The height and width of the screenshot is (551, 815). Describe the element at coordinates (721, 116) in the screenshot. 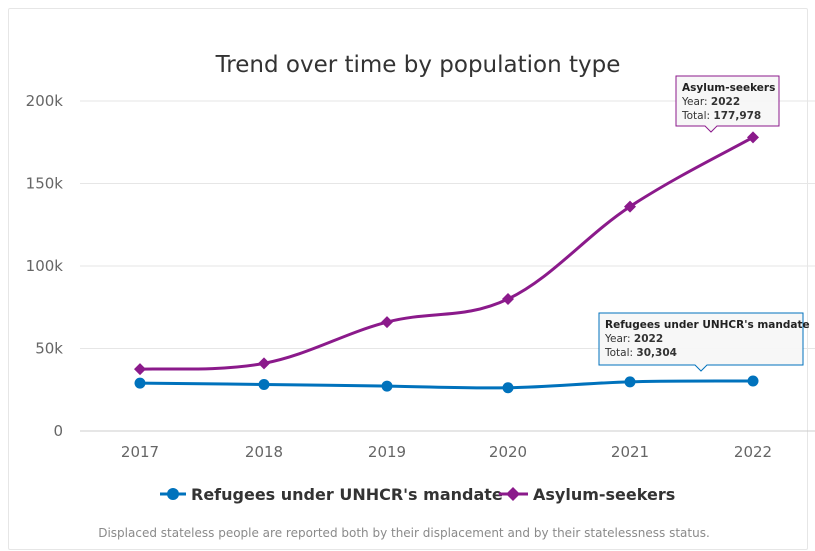

I see `tooltip-total: Total: 177,978` at that location.